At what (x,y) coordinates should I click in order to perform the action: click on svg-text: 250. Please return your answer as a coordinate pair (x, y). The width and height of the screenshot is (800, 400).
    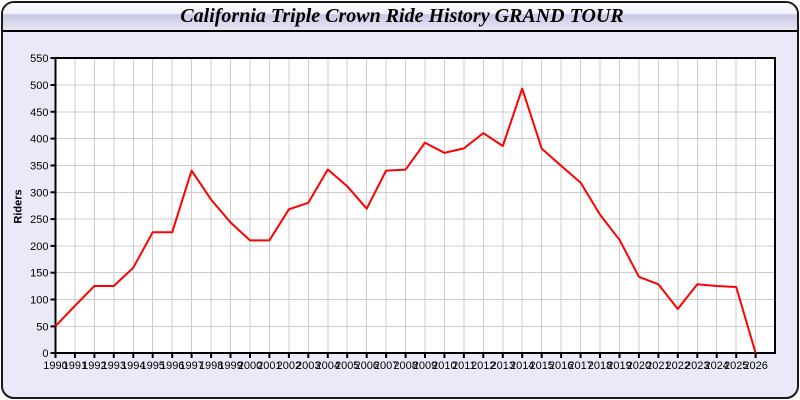
    Looking at the image, I should click on (39, 220).